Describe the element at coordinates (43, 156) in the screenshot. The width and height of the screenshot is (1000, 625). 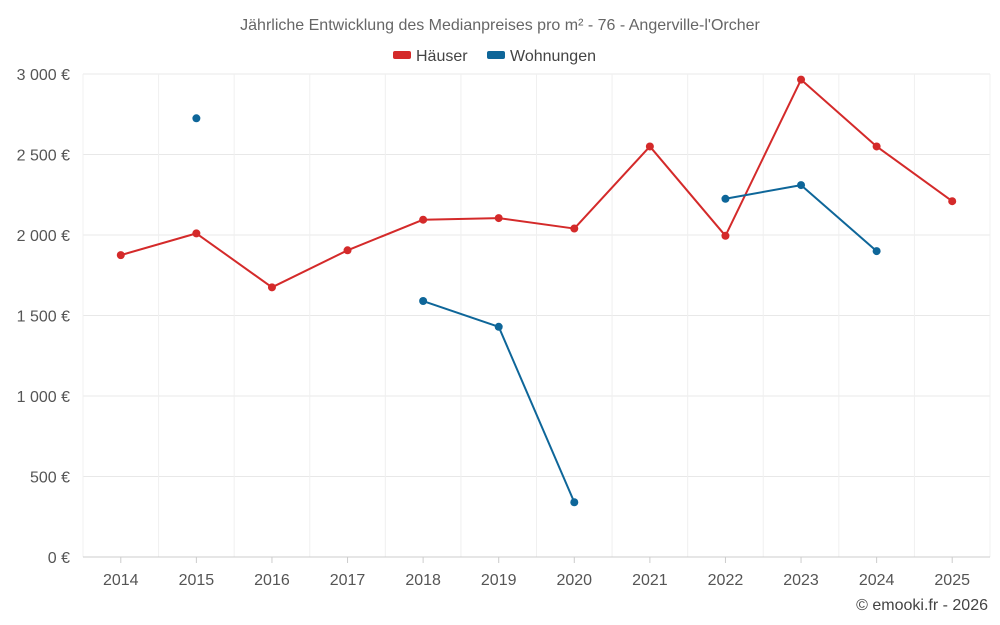
I see `y-tick-label: 2 500 €` at that location.